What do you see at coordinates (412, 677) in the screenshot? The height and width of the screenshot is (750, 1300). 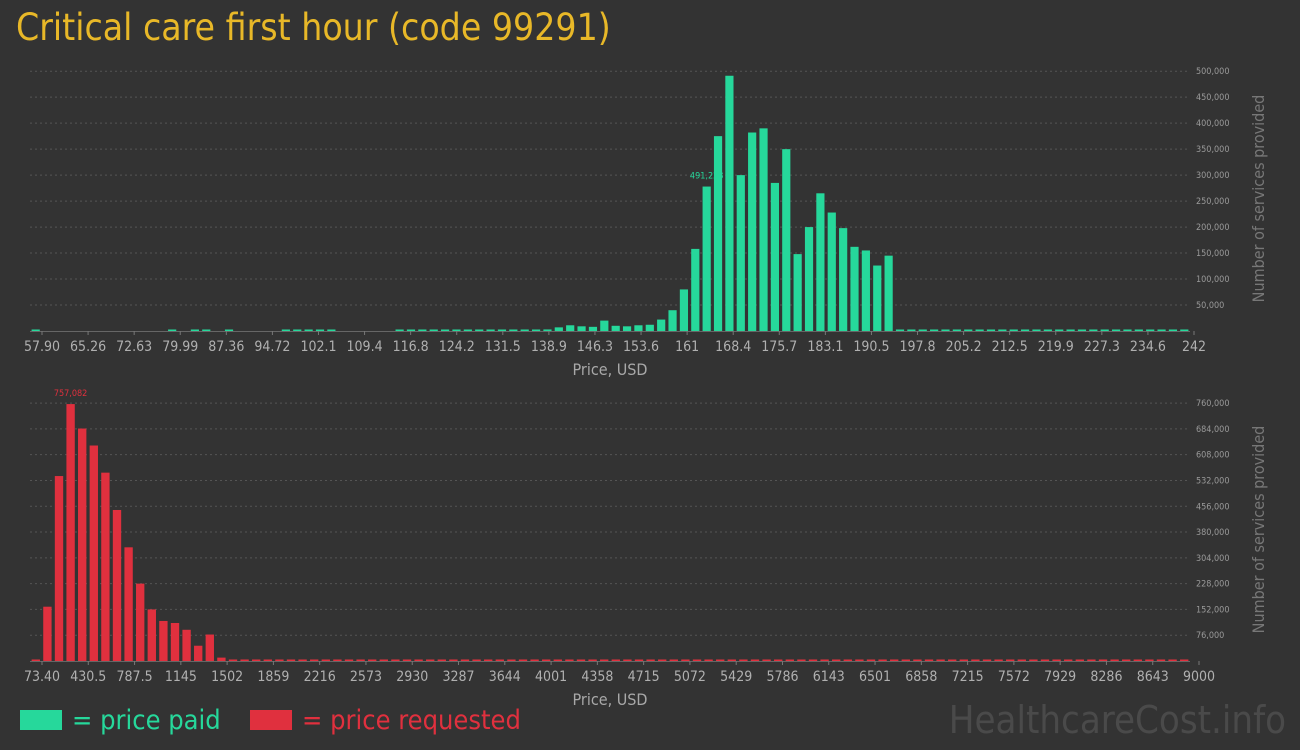 I see `x-tick-label: 2930` at bounding box center [412, 677].